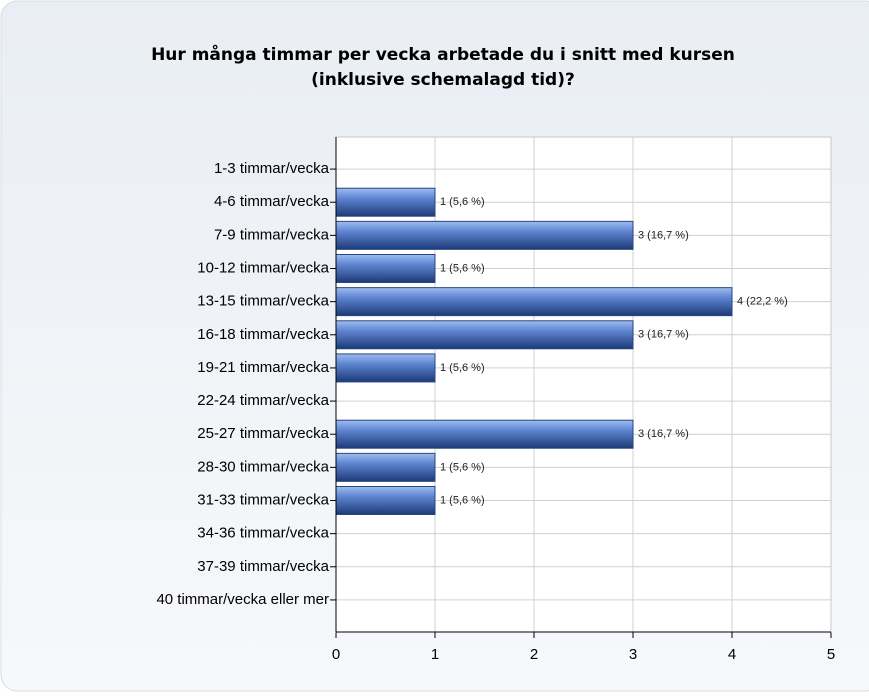 The image size is (869, 700). I want to click on y-tick-label: 19-21 timmar/vecka, so click(263, 367).